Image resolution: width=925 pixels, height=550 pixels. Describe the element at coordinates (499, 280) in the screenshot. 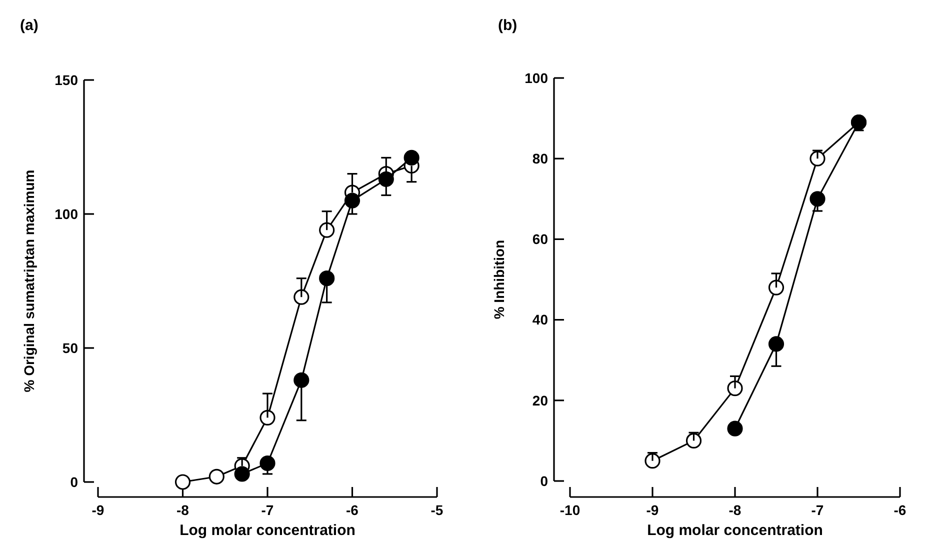

I see `y-axis-title: % Inhibition` at that location.